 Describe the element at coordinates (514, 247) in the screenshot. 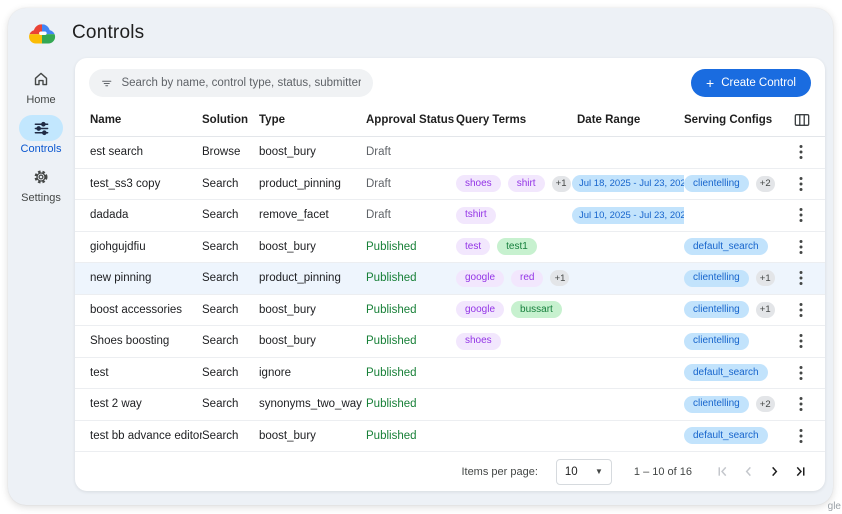

I see `cell-query-terms: test test1` at that location.